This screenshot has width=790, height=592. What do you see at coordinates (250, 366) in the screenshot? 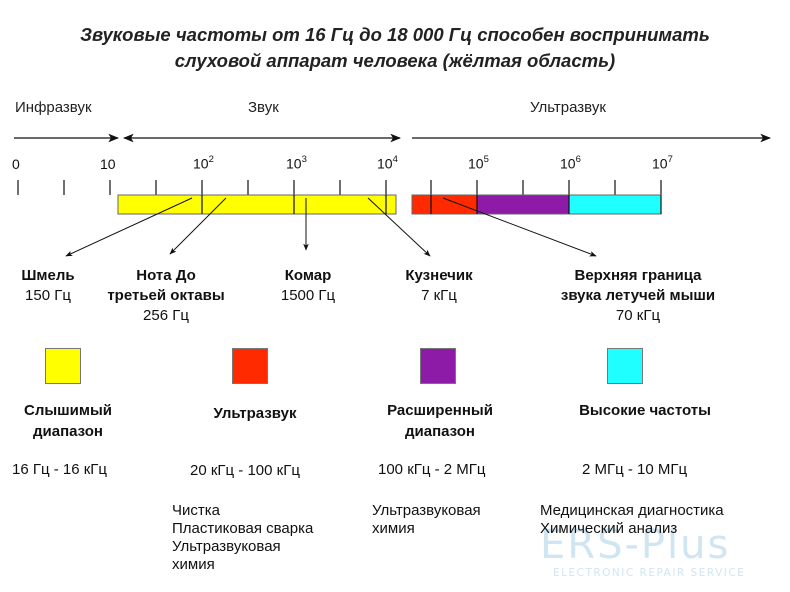
I see `swatch-ultrasound` at bounding box center [250, 366].